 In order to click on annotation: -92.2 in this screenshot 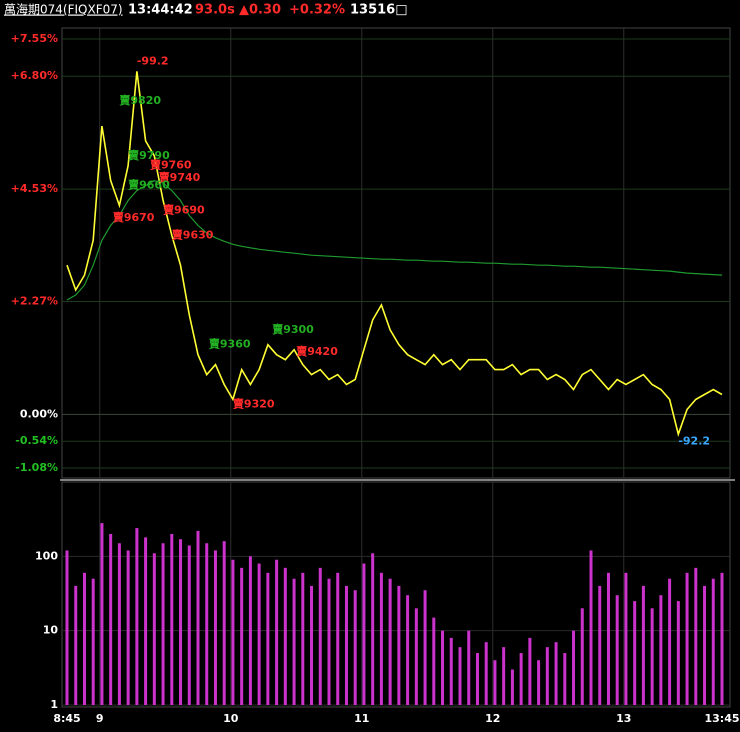, I will do `click(694, 441)`.